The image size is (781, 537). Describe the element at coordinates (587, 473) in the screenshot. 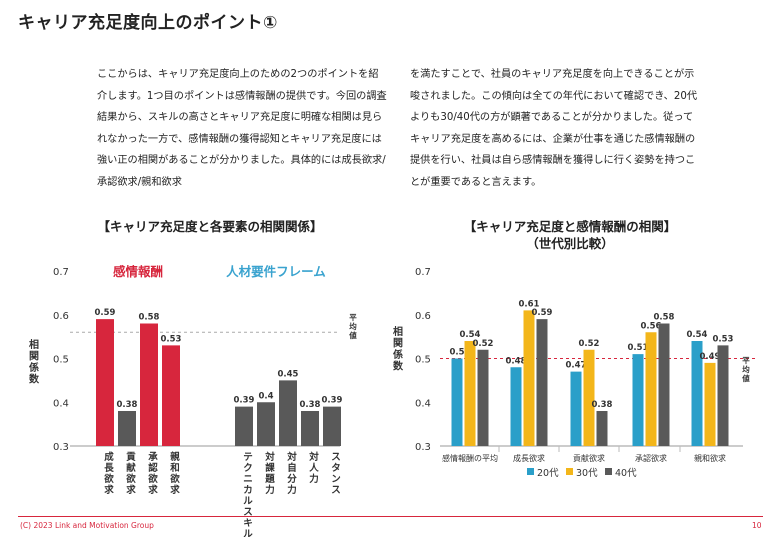

I see `chart2-legend-label: 30代` at that location.